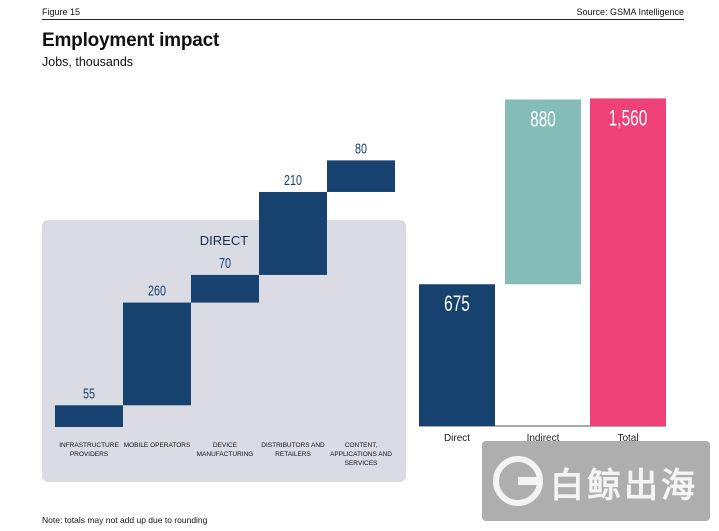  Describe the element at coordinates (457, 305) in the screenshot. I see `main-value-label: 675` at that location.